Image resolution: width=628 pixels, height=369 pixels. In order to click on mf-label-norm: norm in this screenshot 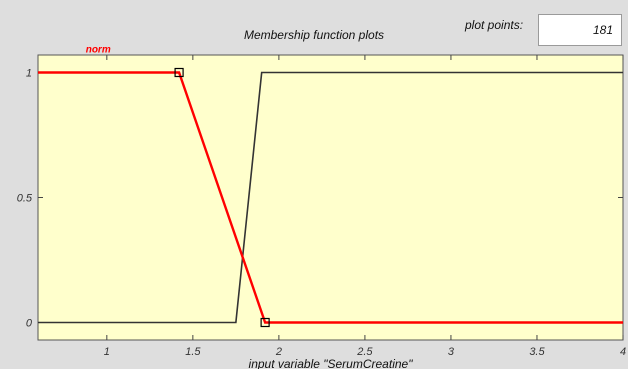, I will do `click(98, 50)`.